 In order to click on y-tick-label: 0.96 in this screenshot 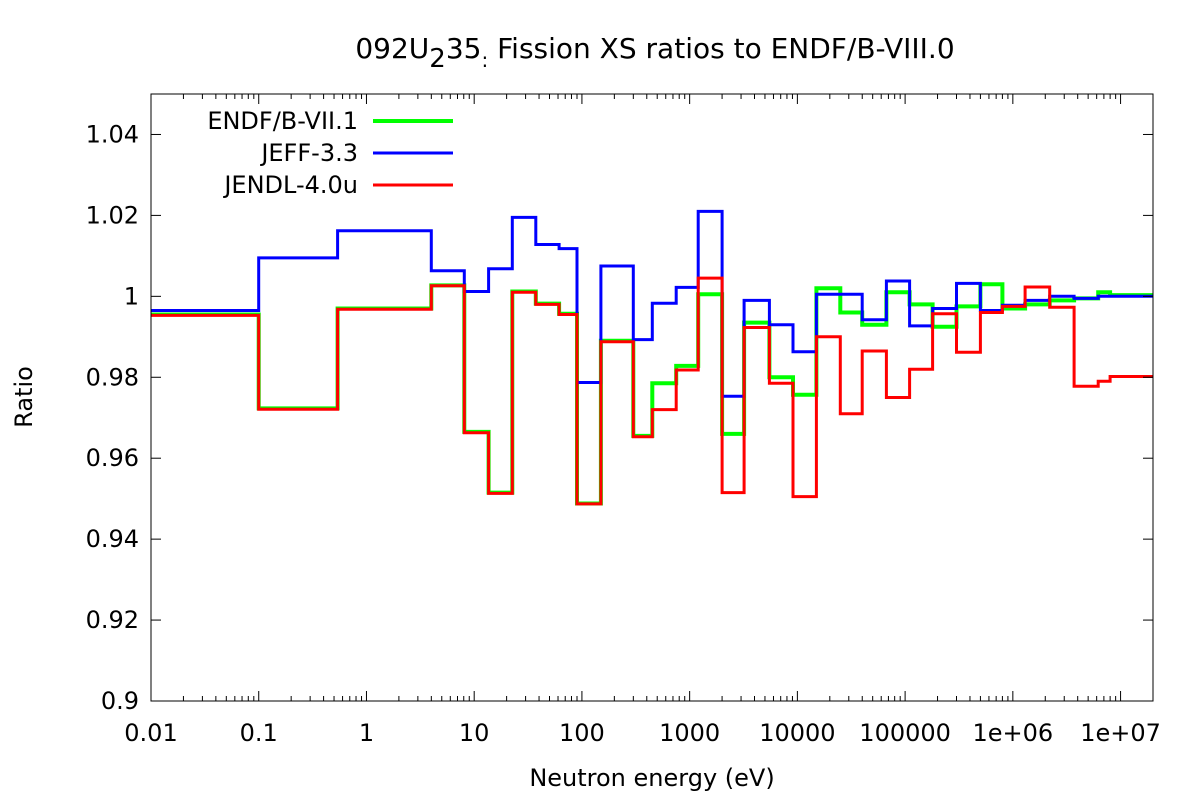, I will do `click(112, 458)`.